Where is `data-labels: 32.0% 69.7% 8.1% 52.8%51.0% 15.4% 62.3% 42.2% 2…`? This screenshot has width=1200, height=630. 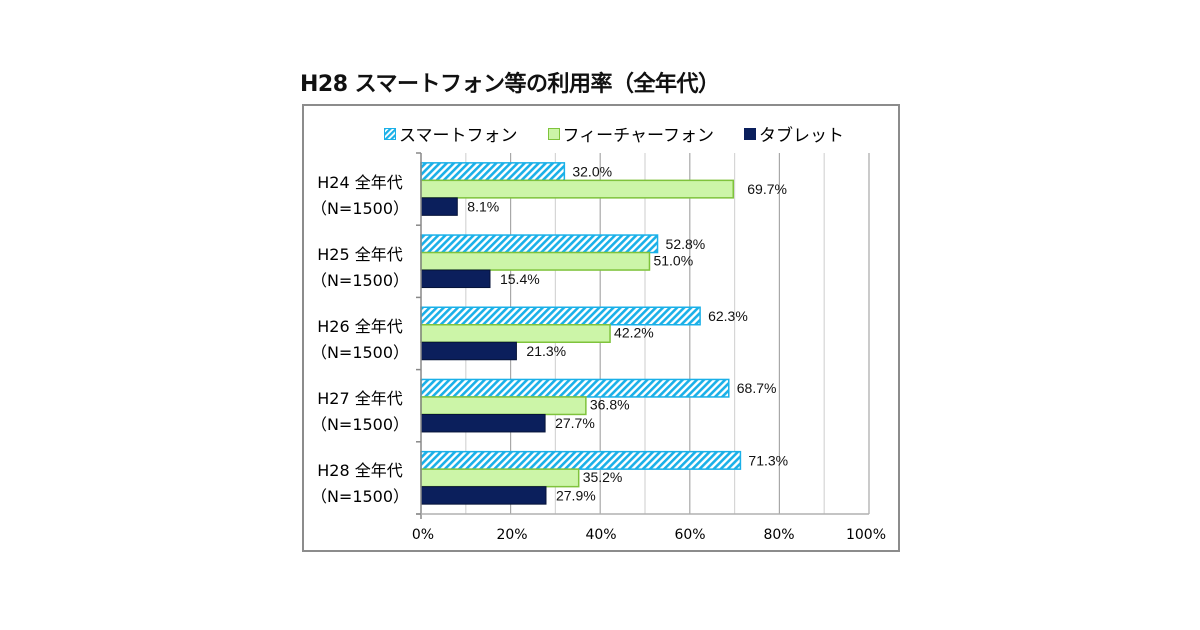 data-labels: 32.0% 69.7% 8.1% 52.8%51.0% 15.4% 62.3% 42.2% 2… is located at coordinates (627, 334).